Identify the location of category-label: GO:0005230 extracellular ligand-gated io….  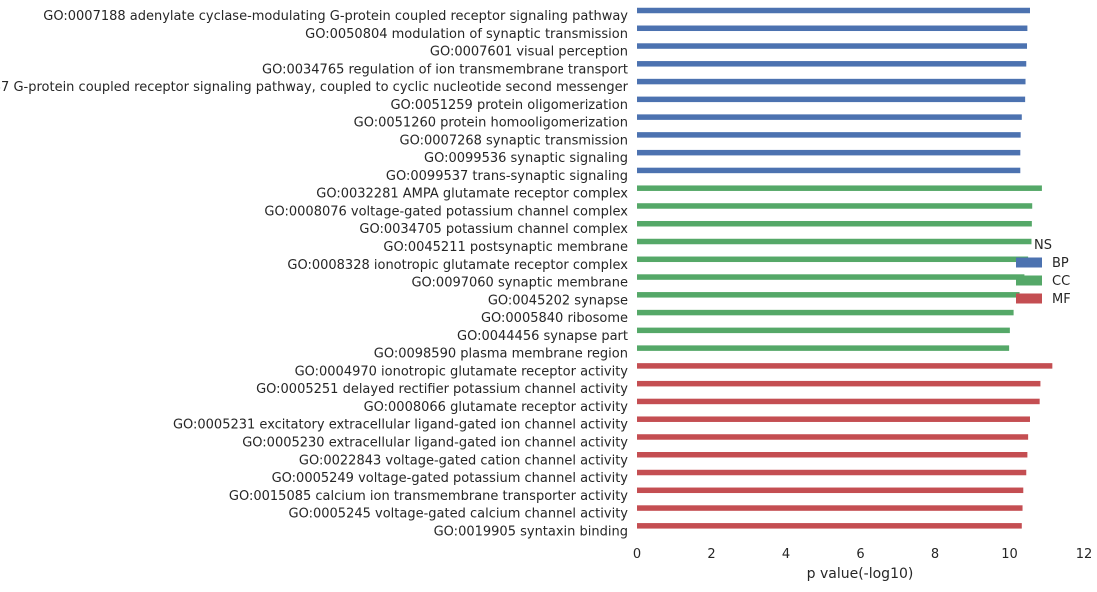
(435, 442).